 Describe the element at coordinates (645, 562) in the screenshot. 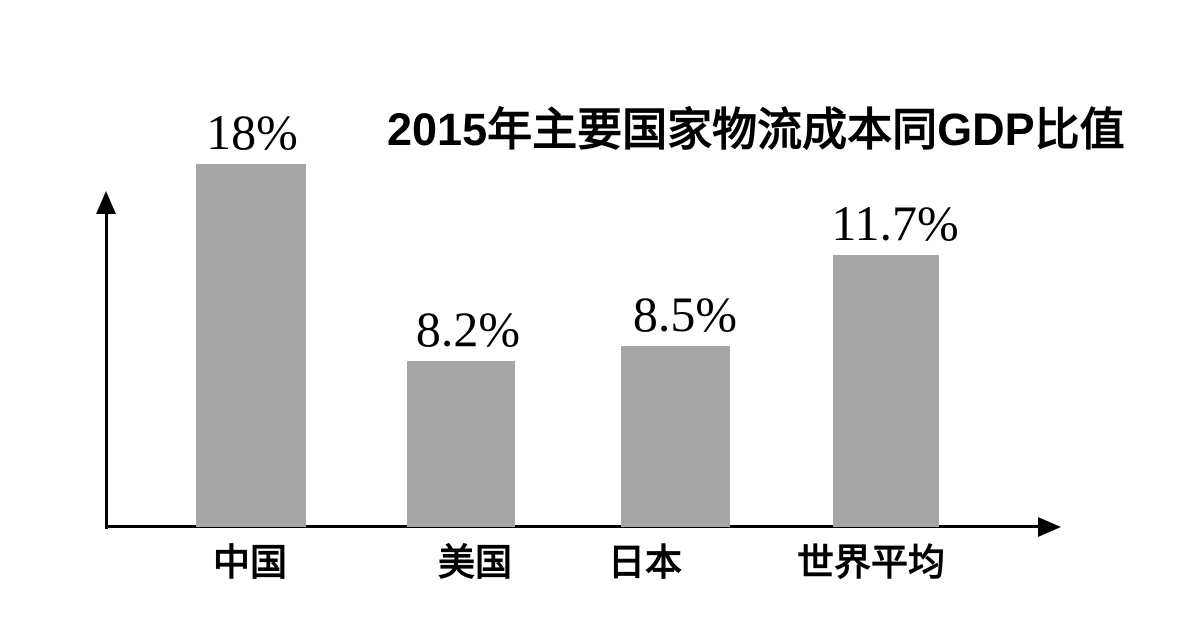

I see `category-label-japan: 日本` at that location.